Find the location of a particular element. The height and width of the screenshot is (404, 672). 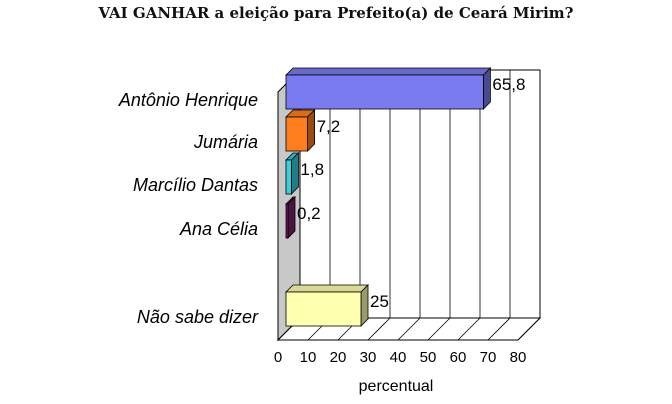

x-tick-label: 20 is located at coordinates (338, 357).